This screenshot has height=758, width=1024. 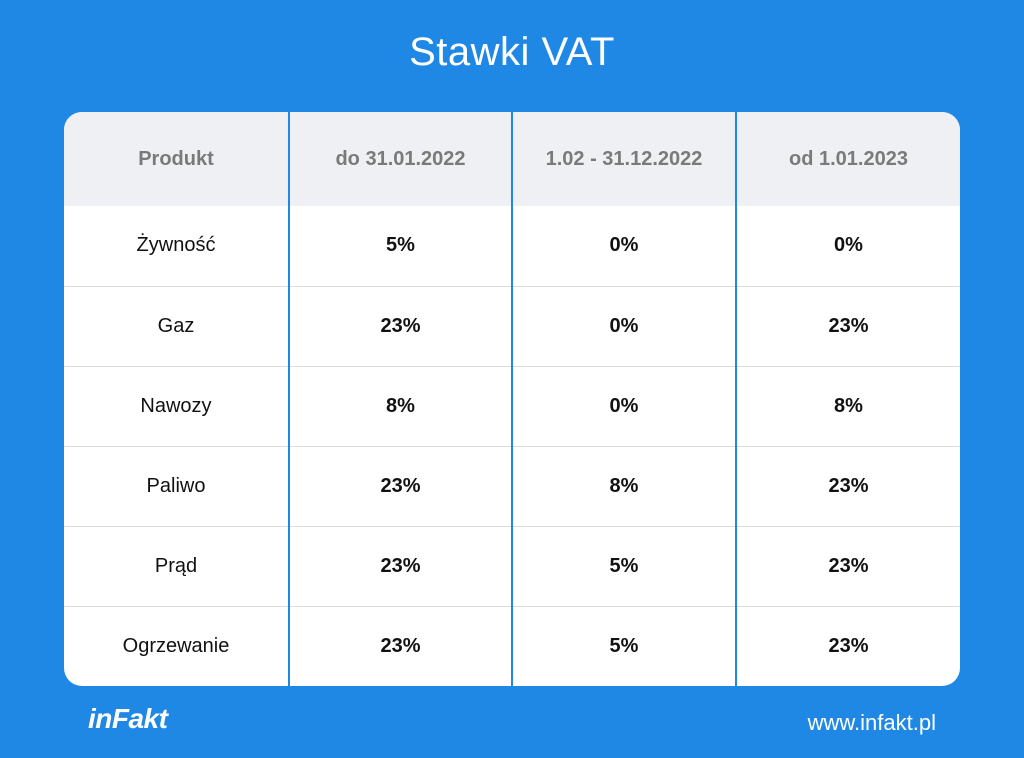 I want to click on infakt-logo: inFakt, so click(x=128, y=718).